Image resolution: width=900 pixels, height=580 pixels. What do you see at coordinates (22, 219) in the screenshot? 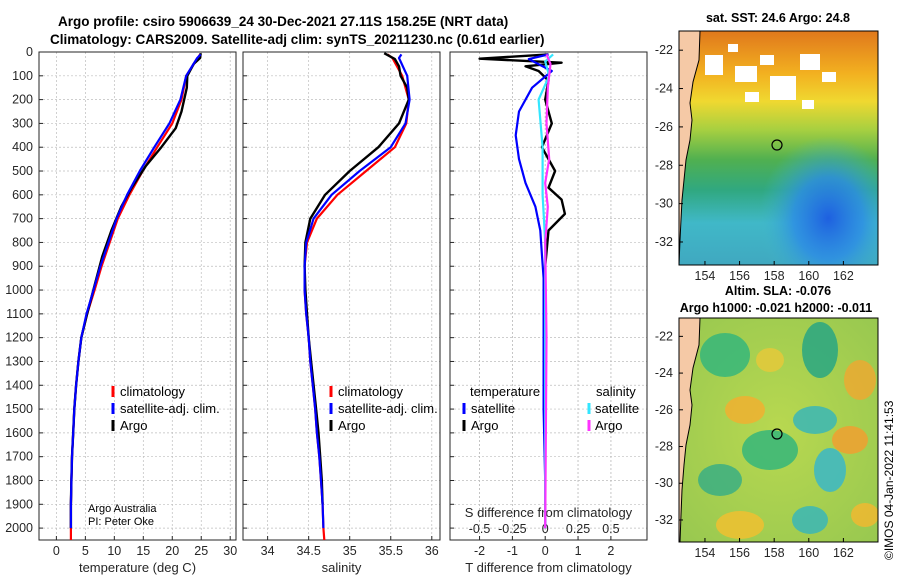
I see `y-tick-label: 700` at bounding box center [22, 219].